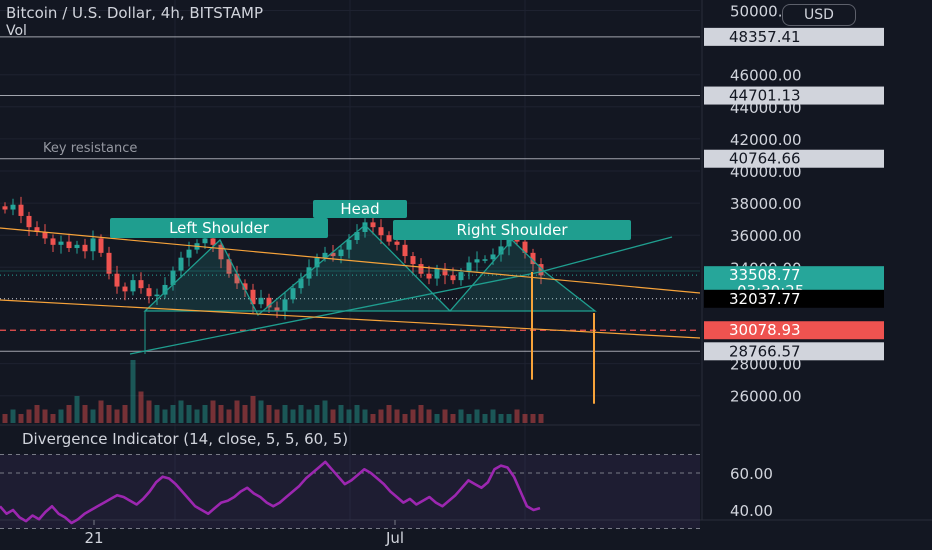 This screenshot has height=550, width=932. I want to click on right-shoulder-label: Right Shoulder, so click(512, 230).